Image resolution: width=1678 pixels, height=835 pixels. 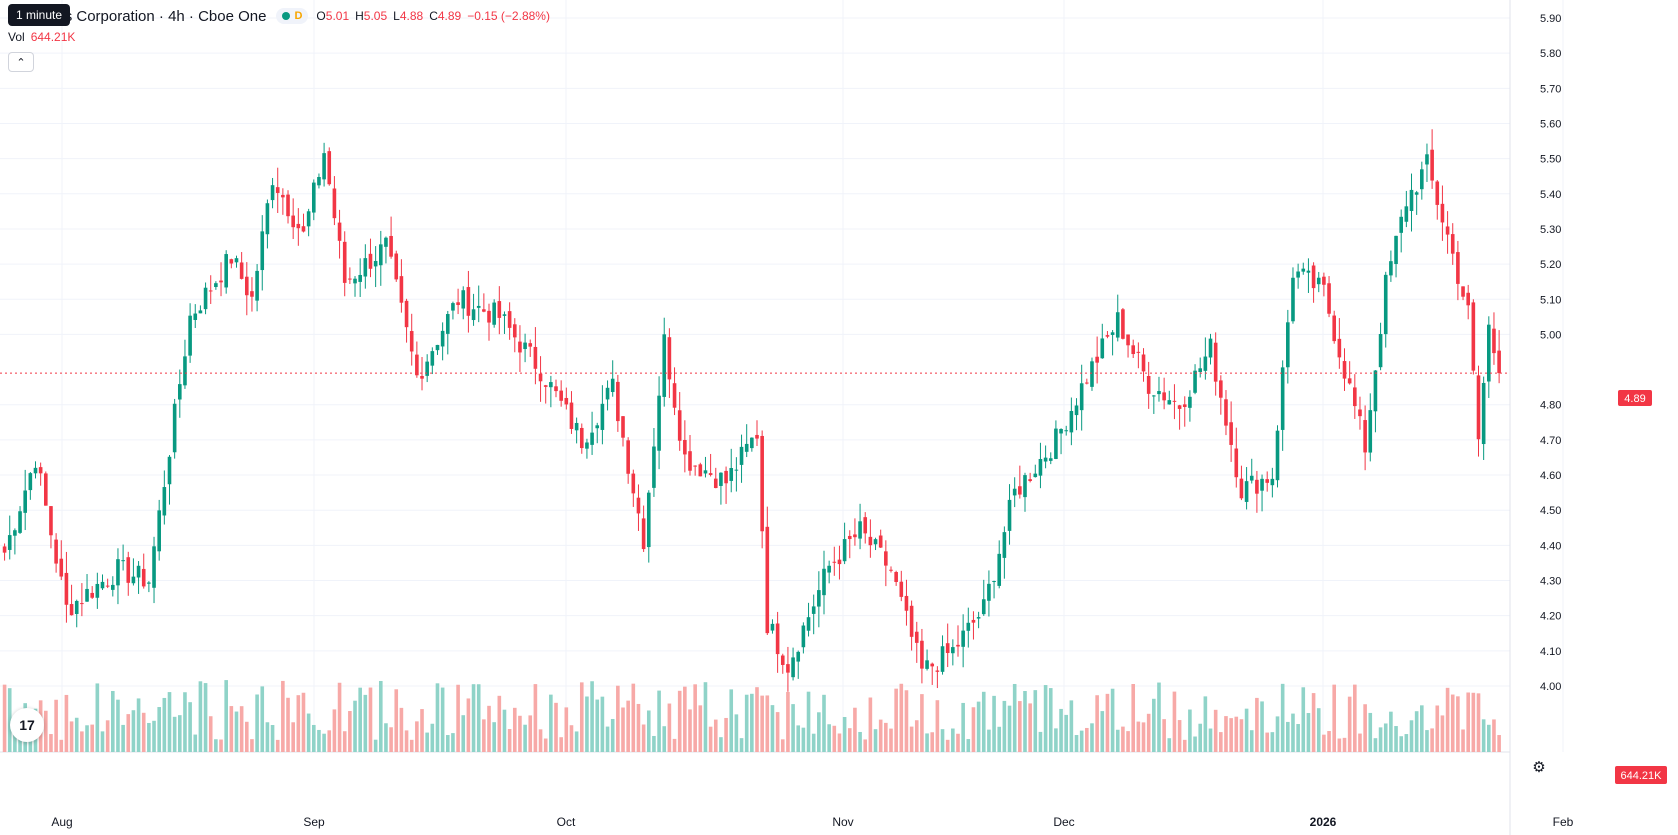 I want to click on y-tick-label: 4.30, so click(x=1550, y=582).